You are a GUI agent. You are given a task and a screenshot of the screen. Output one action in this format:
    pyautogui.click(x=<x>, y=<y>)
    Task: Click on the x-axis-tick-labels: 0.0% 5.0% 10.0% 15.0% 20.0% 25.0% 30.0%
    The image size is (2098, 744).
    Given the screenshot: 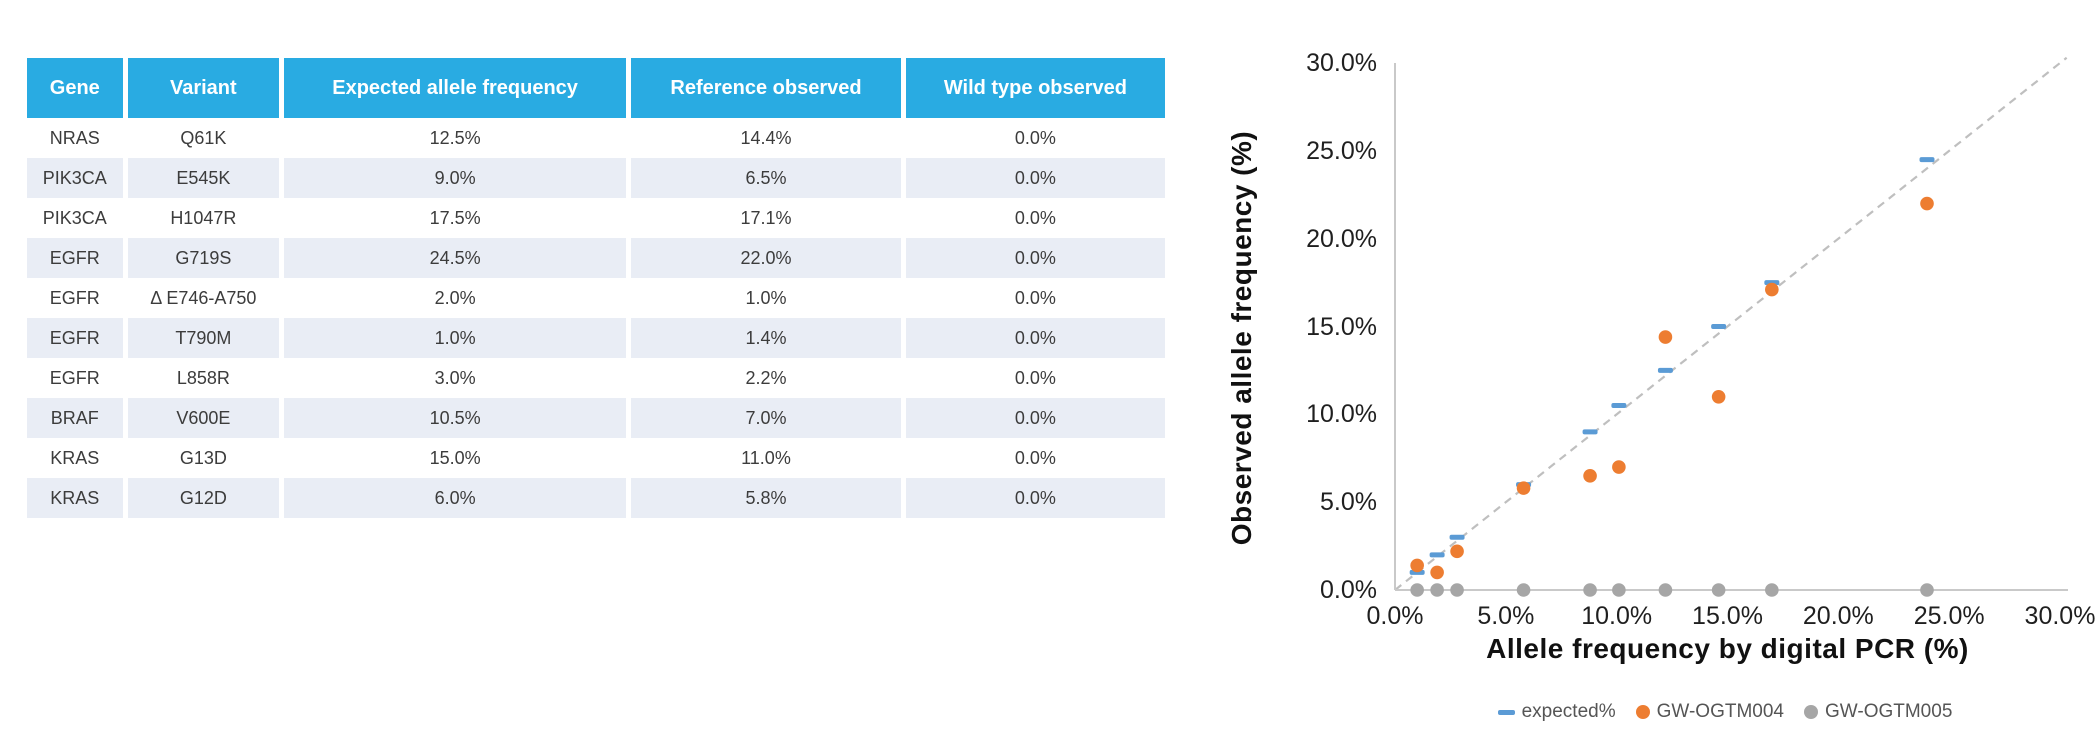 What is the action you would take?
    pyautogui.click(x=1731, y=617)
    